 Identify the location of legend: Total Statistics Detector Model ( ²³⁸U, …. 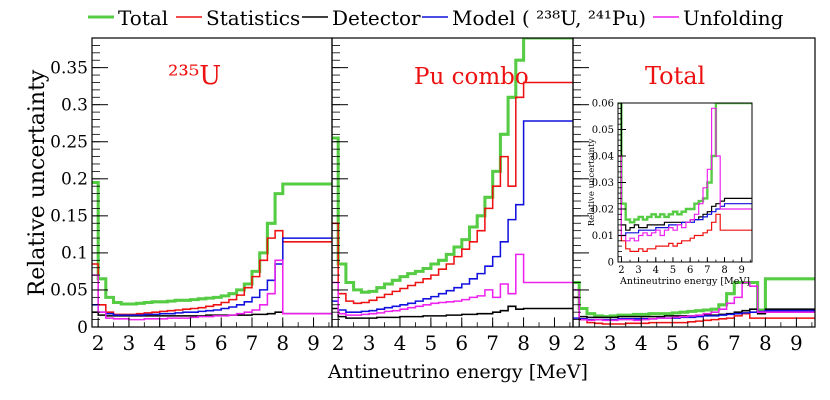
(436, 18).